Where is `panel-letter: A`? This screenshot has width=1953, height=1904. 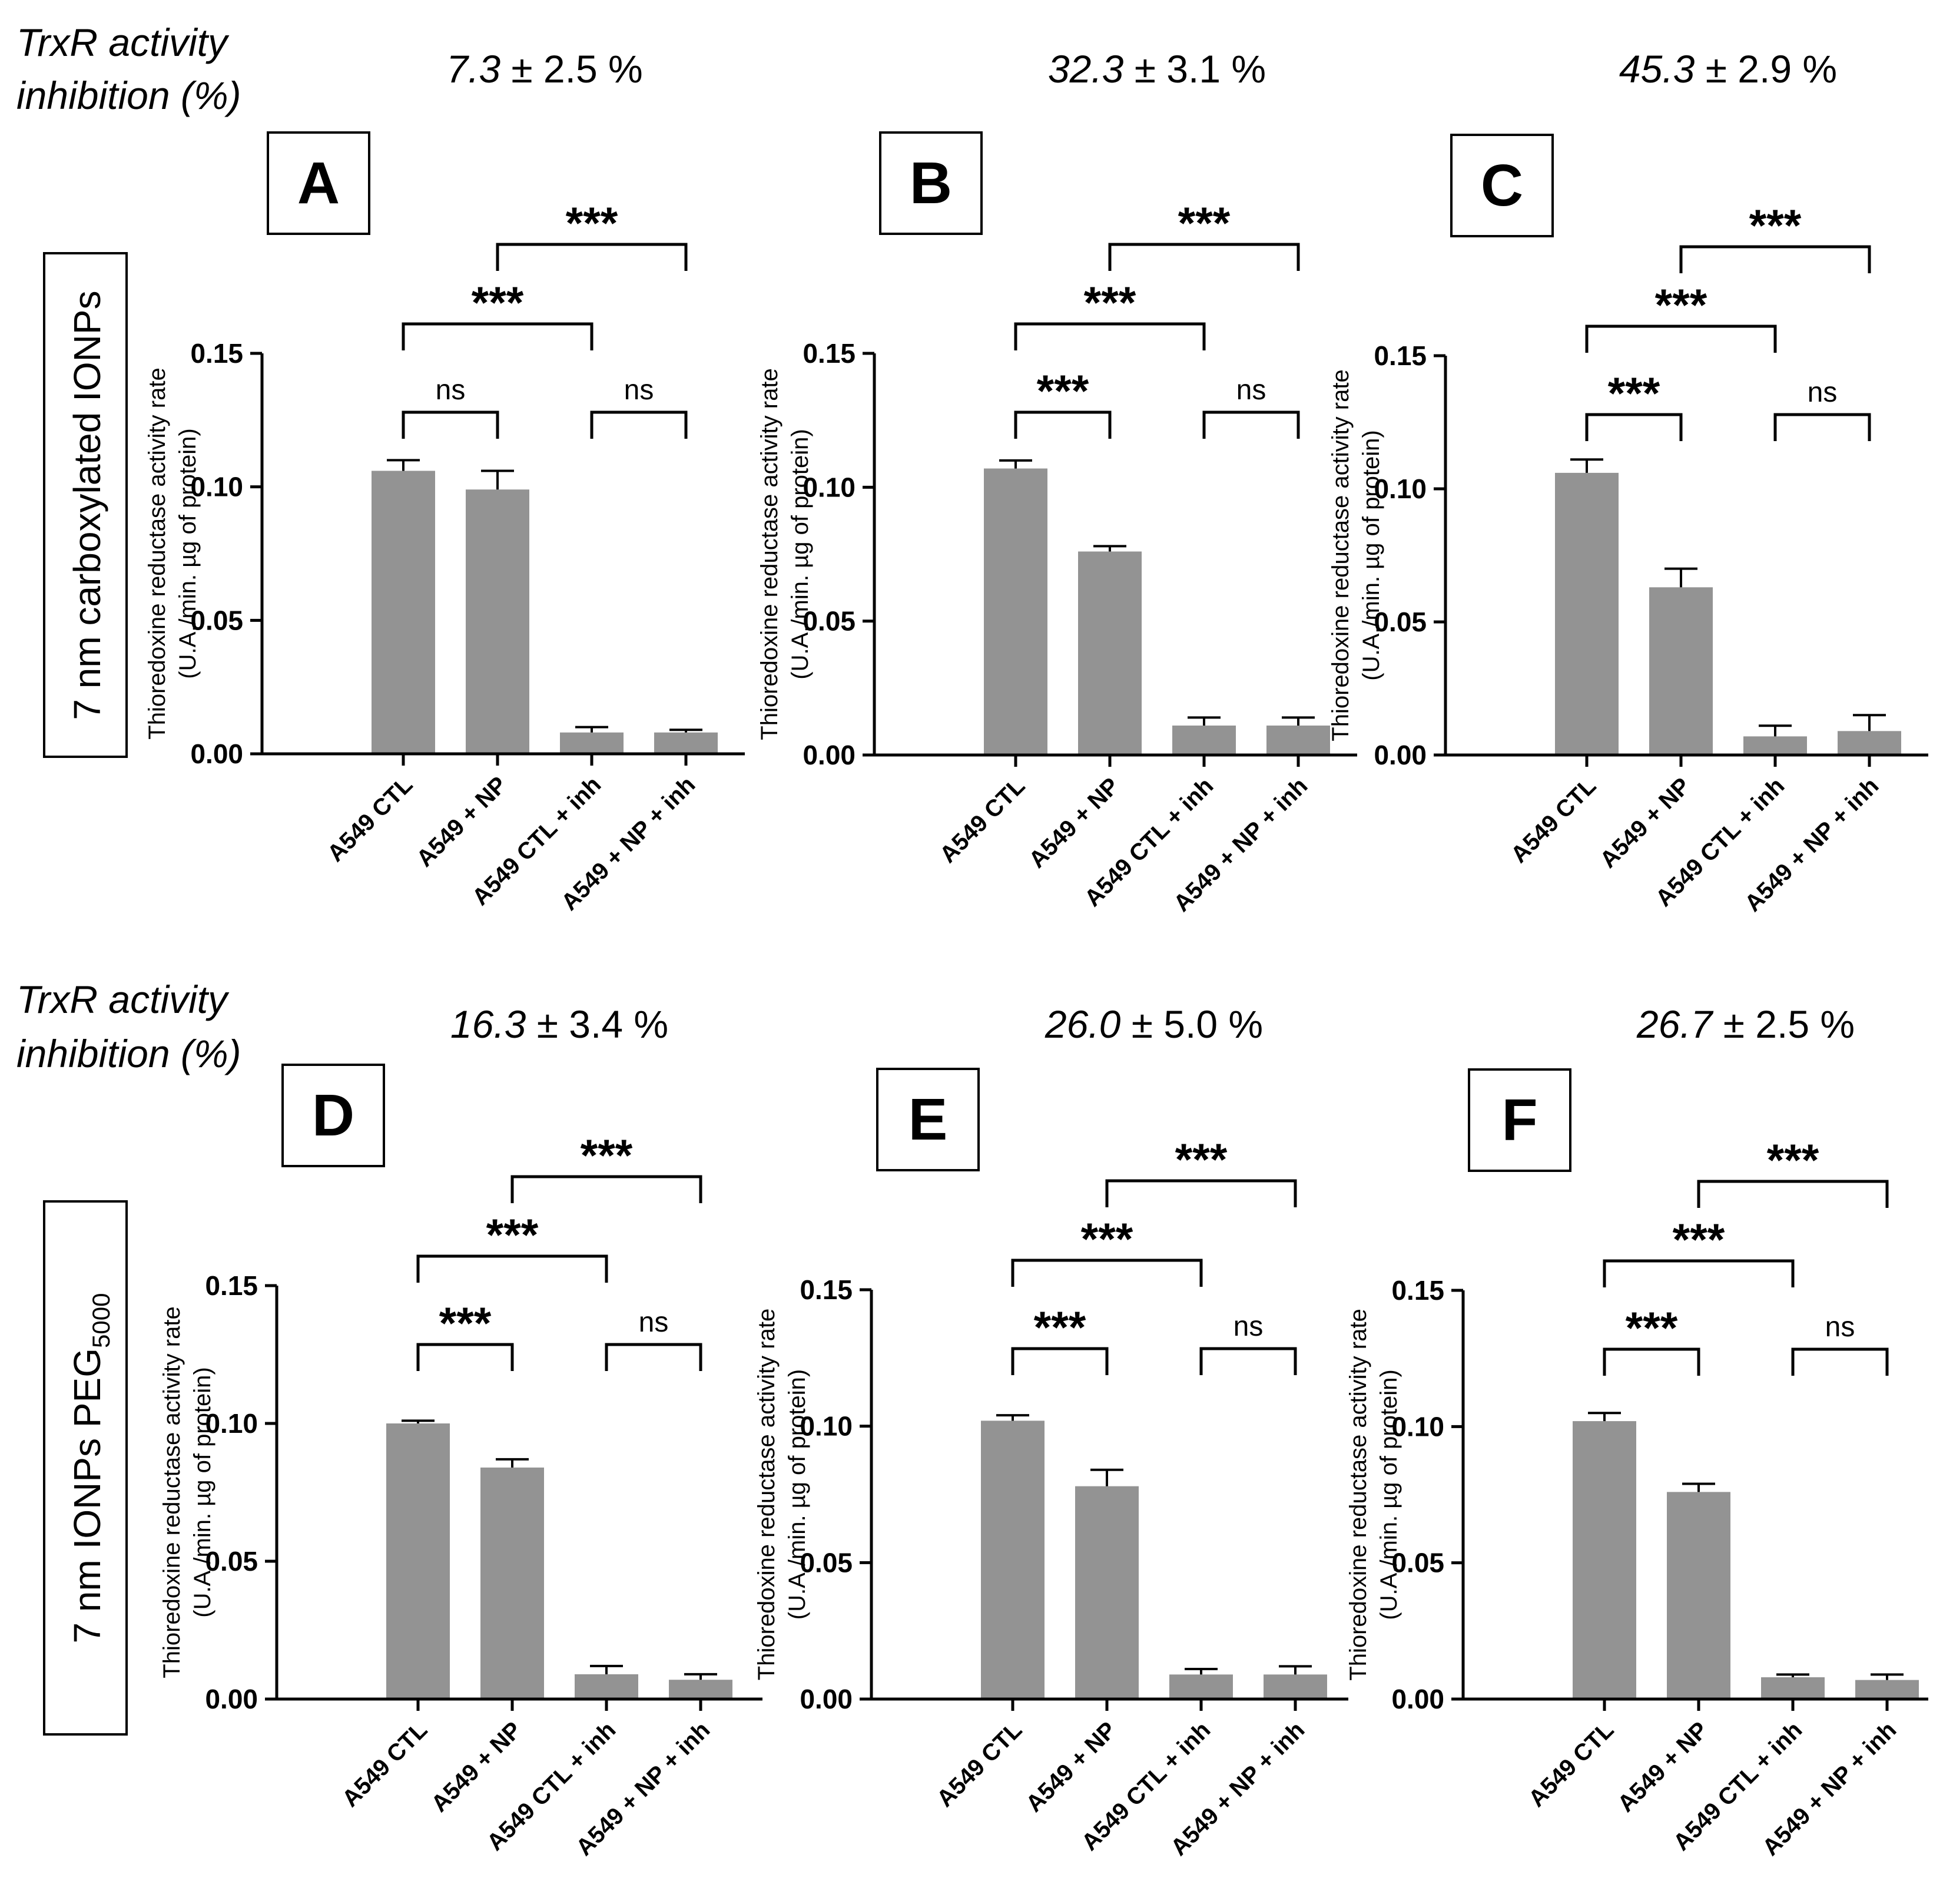 panel-letter: A is located at coordinates (318, 183).